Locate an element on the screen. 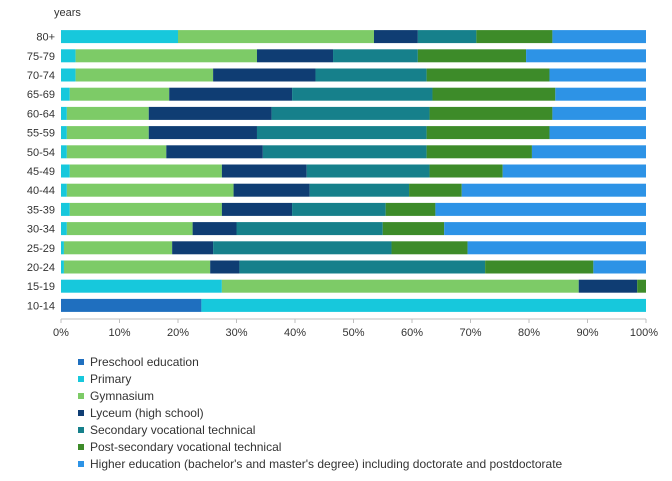  legend-item: Preschool education is located at coordinates (373, 361).